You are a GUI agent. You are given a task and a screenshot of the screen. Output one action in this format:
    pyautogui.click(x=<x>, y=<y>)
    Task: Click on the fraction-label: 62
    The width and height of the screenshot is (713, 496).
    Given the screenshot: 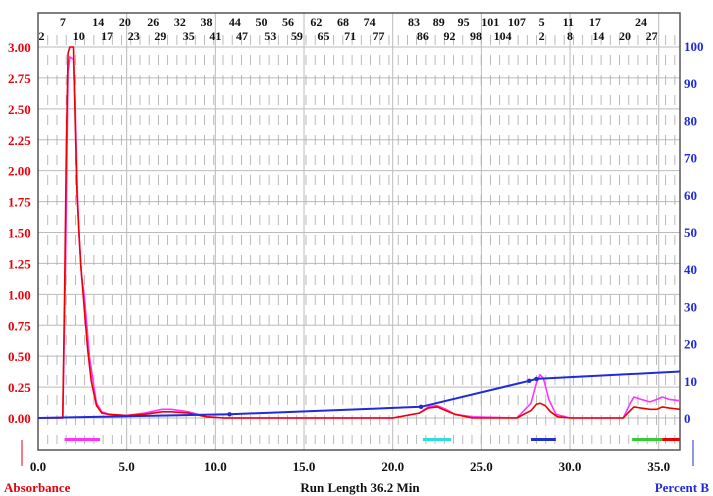 What is the action you would take?
    pyautogui.click(x=316, y=22)
    